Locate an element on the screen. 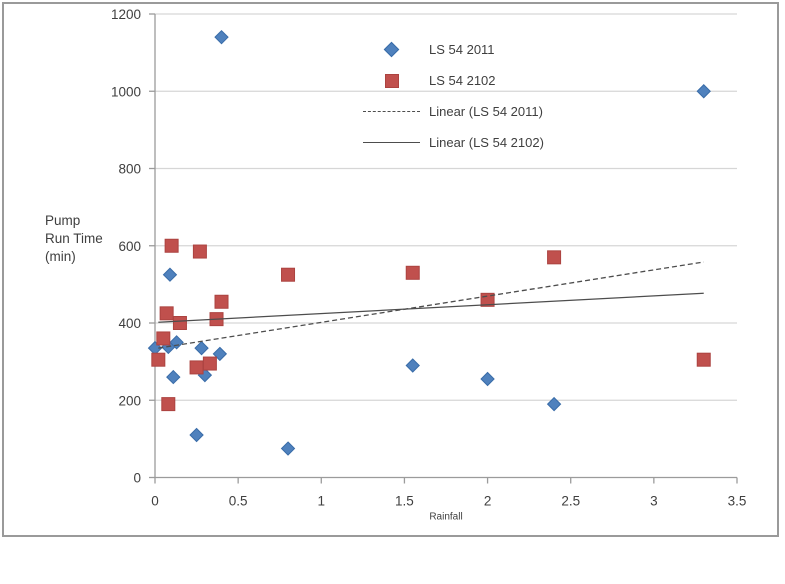 This screenshot has height=584, width=785. x-tick-label: 0 is located at coordinates (155, 501).